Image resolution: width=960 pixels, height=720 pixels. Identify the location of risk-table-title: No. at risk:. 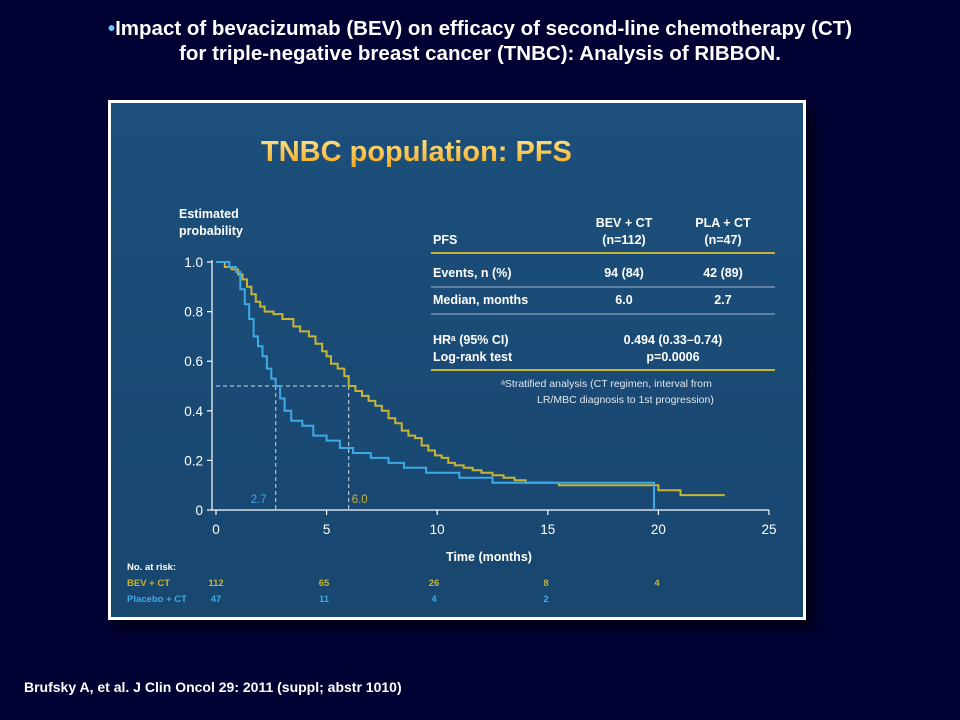
(151, 567).